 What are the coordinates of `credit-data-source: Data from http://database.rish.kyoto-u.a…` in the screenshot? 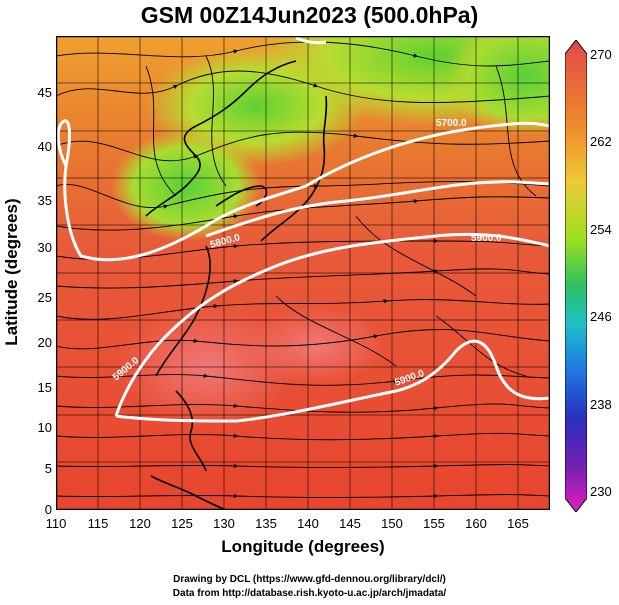 It's located at (309, 593).